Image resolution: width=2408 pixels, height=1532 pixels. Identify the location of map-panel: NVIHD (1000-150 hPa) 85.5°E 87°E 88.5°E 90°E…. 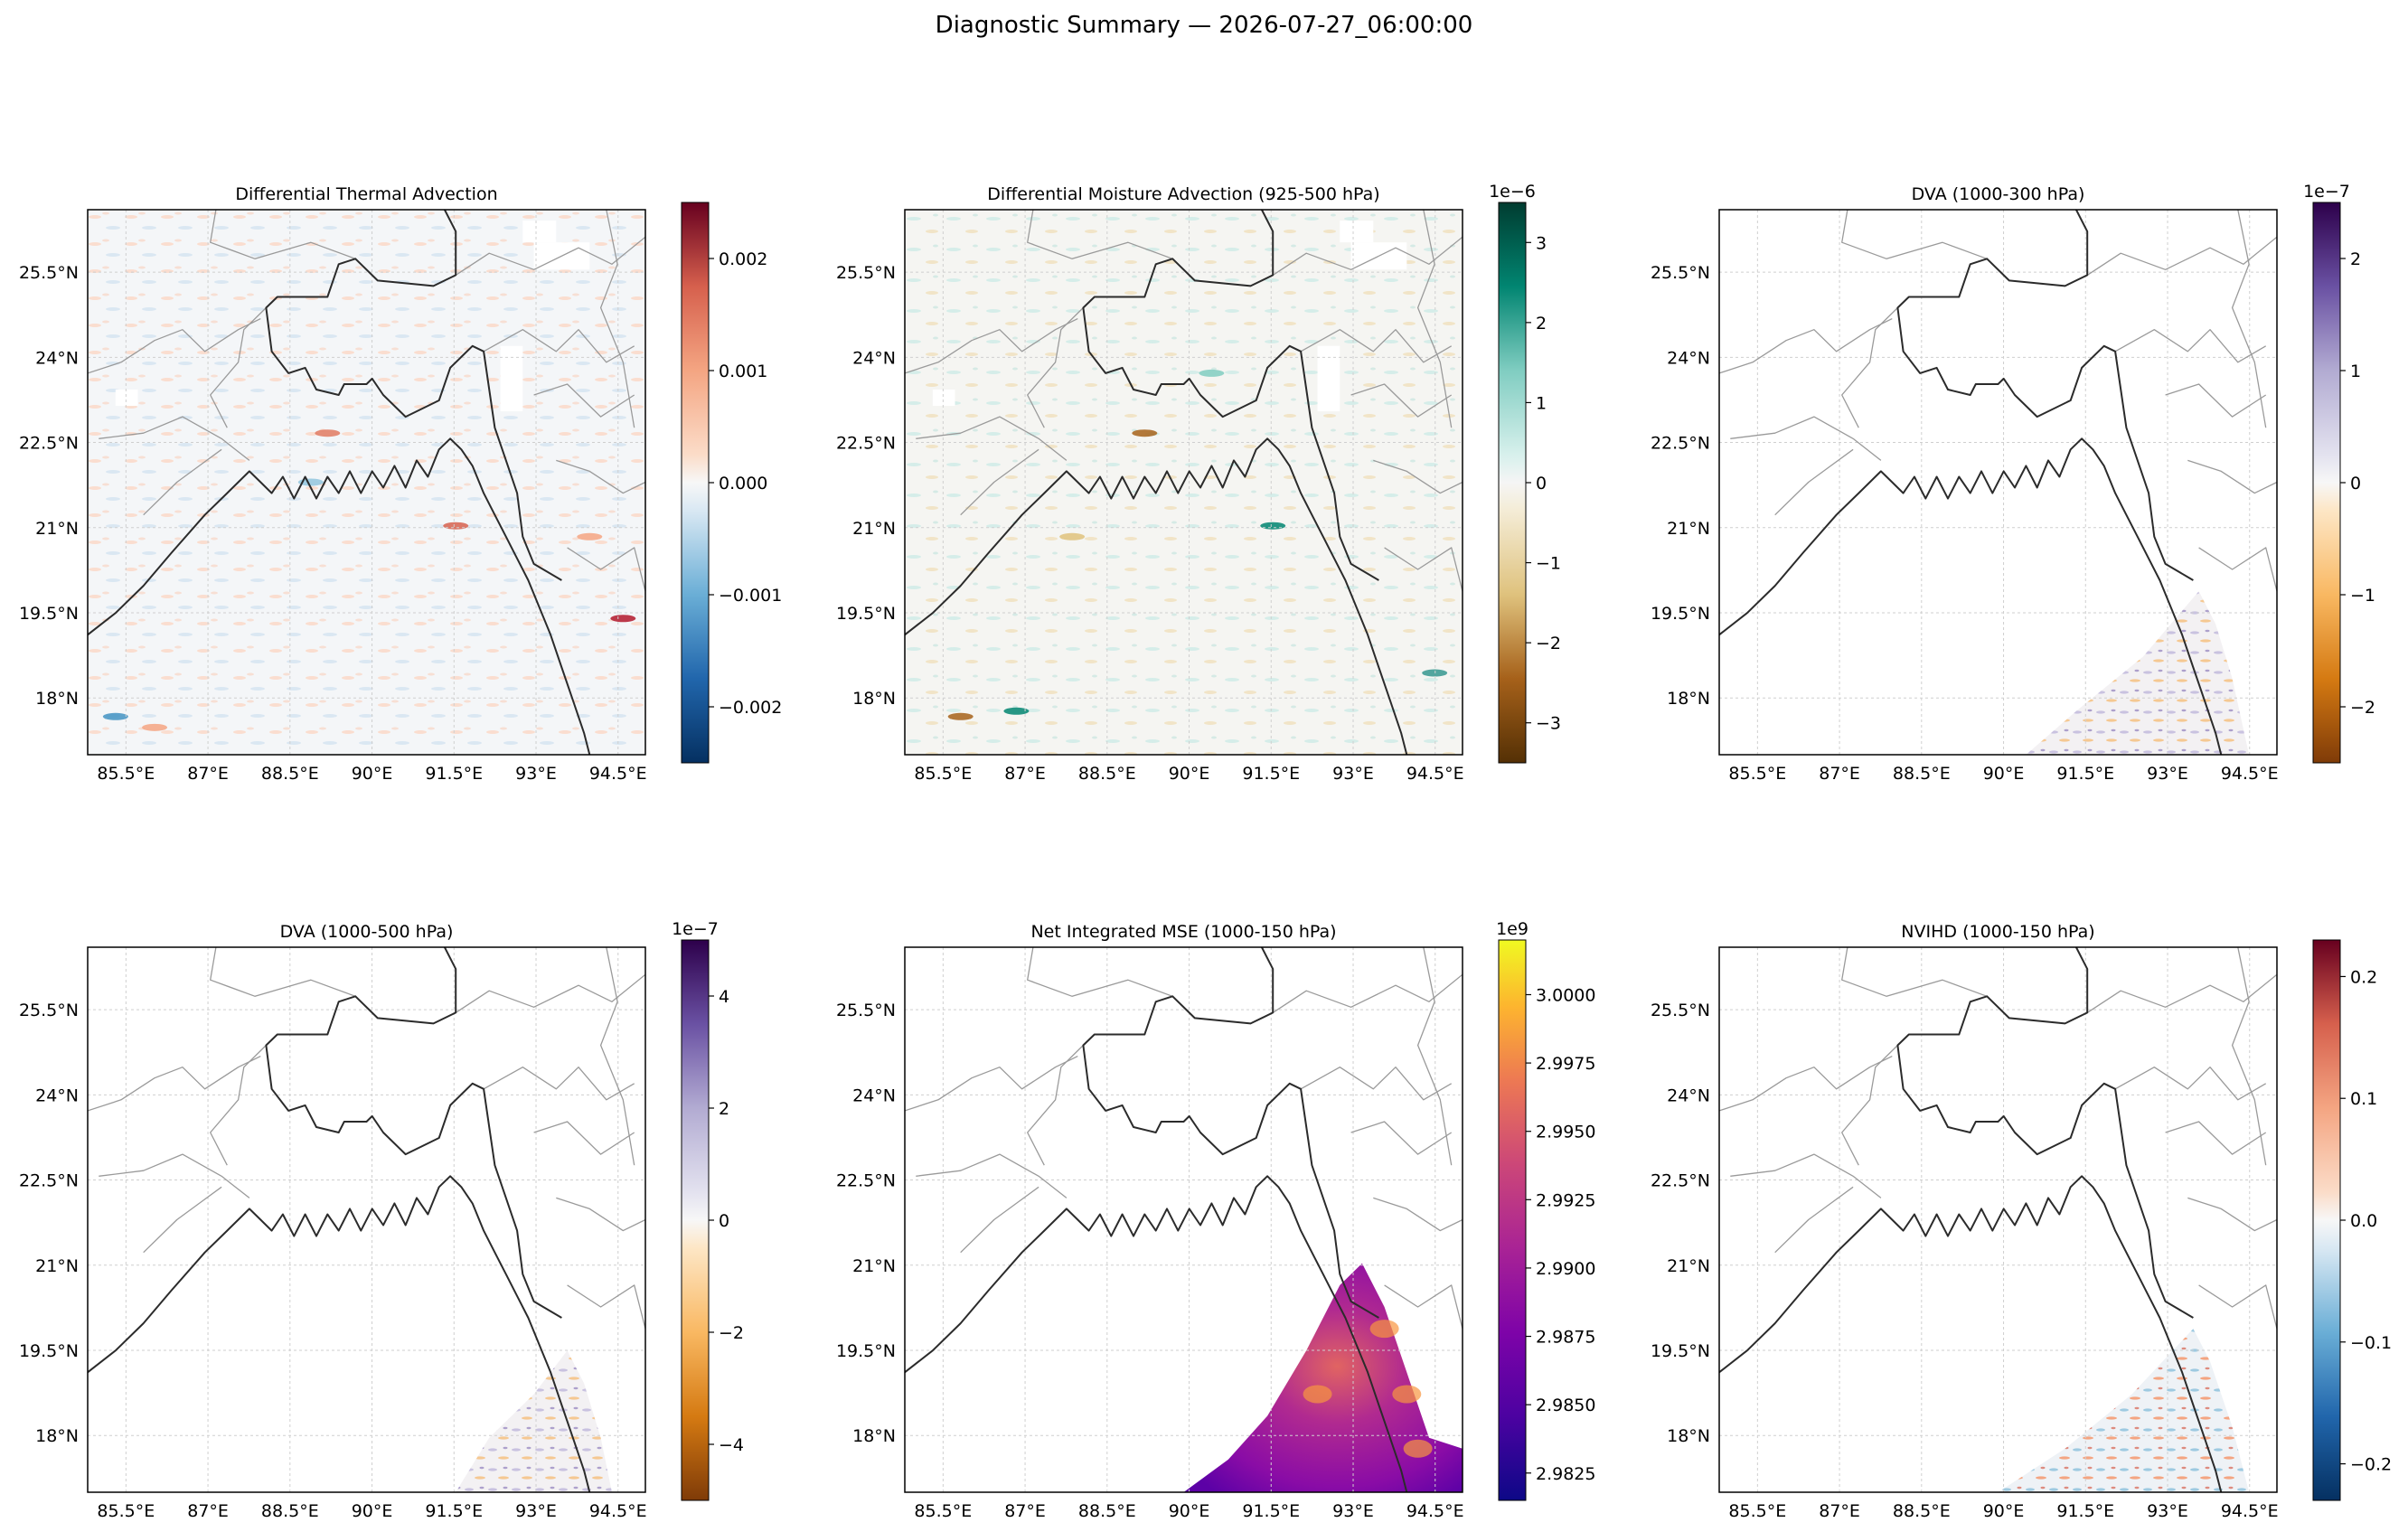
(2021, 1222).